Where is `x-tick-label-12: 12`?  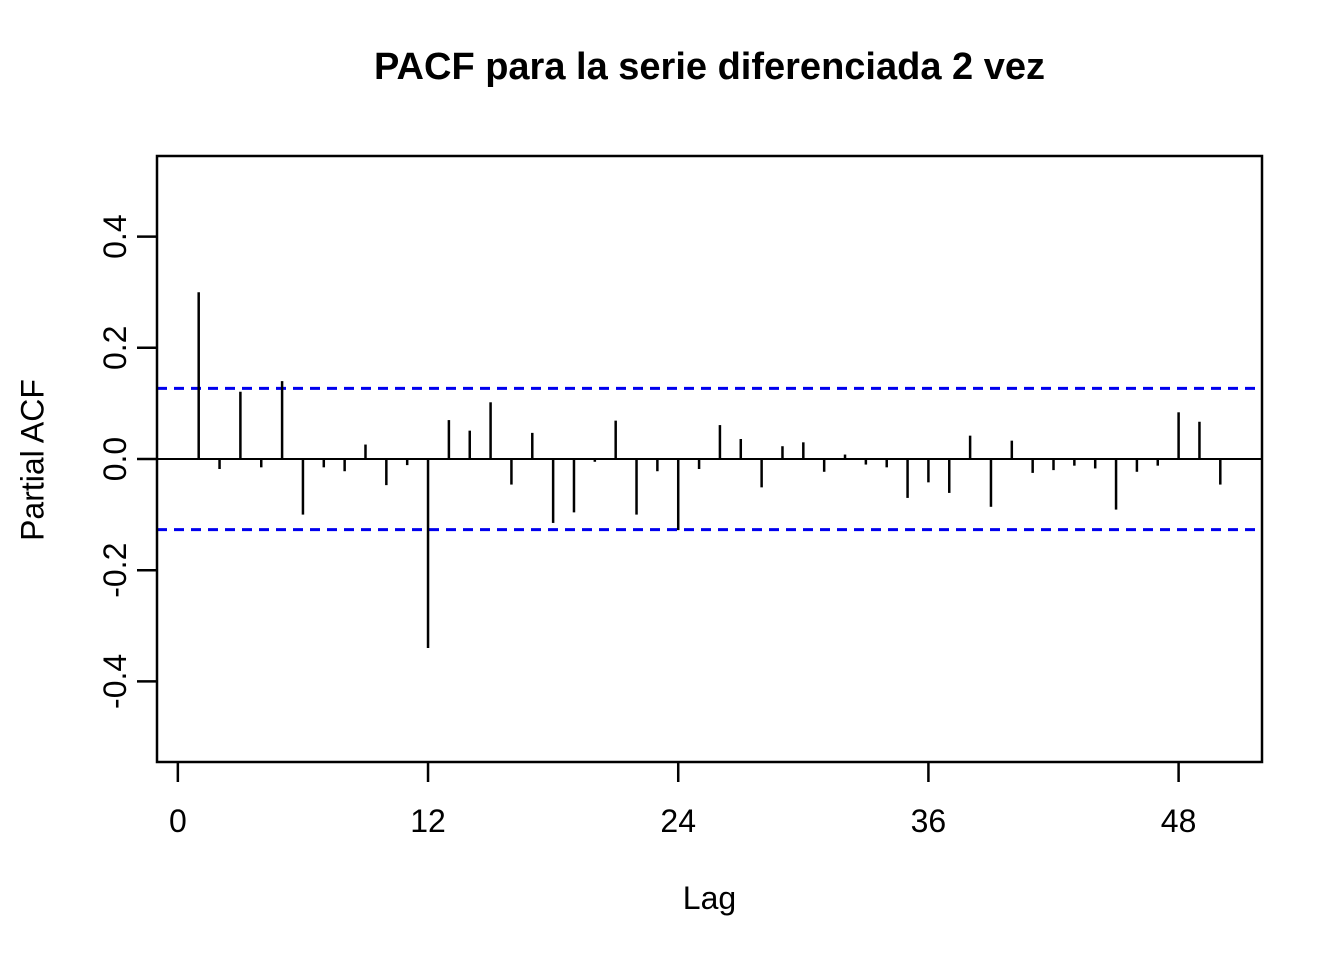 x-tick-label-12: 12 is located at coordinates (428, 821).